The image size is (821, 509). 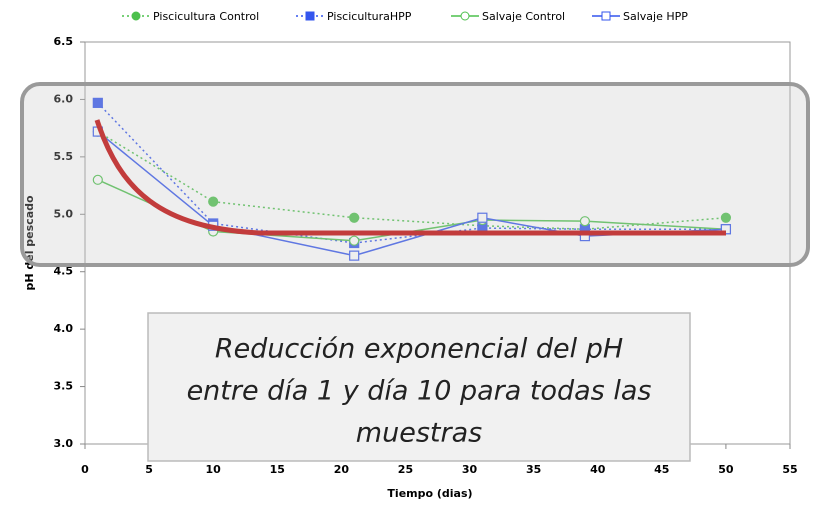 What do you see at coordinates (655, 16) in the screenshot?
I see `legend-label: Salvaje HPP` at bounding box center [655, 16].